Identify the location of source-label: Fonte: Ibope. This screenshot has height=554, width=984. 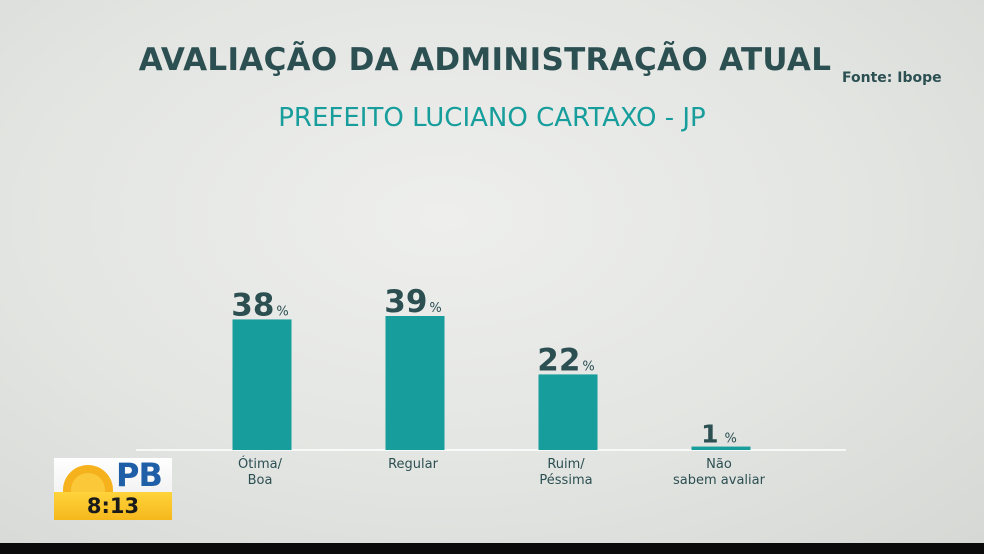
(892, 78).